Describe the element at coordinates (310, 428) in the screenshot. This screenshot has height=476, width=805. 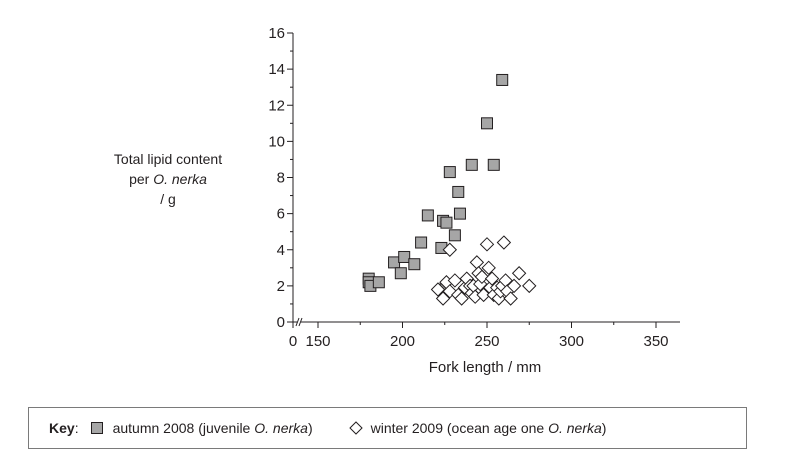
I see `legend-autumn-close: )` at that location.